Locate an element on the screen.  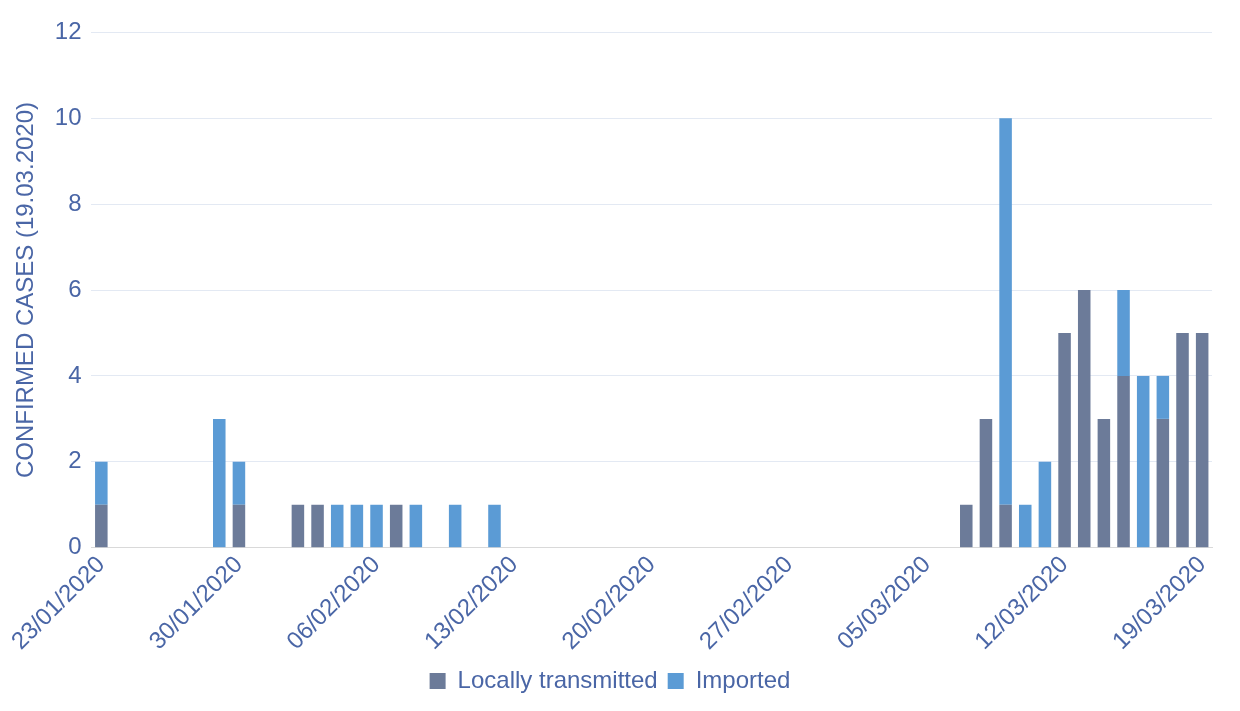
y-tick-label: 12 is located at coordinates (68, 31).